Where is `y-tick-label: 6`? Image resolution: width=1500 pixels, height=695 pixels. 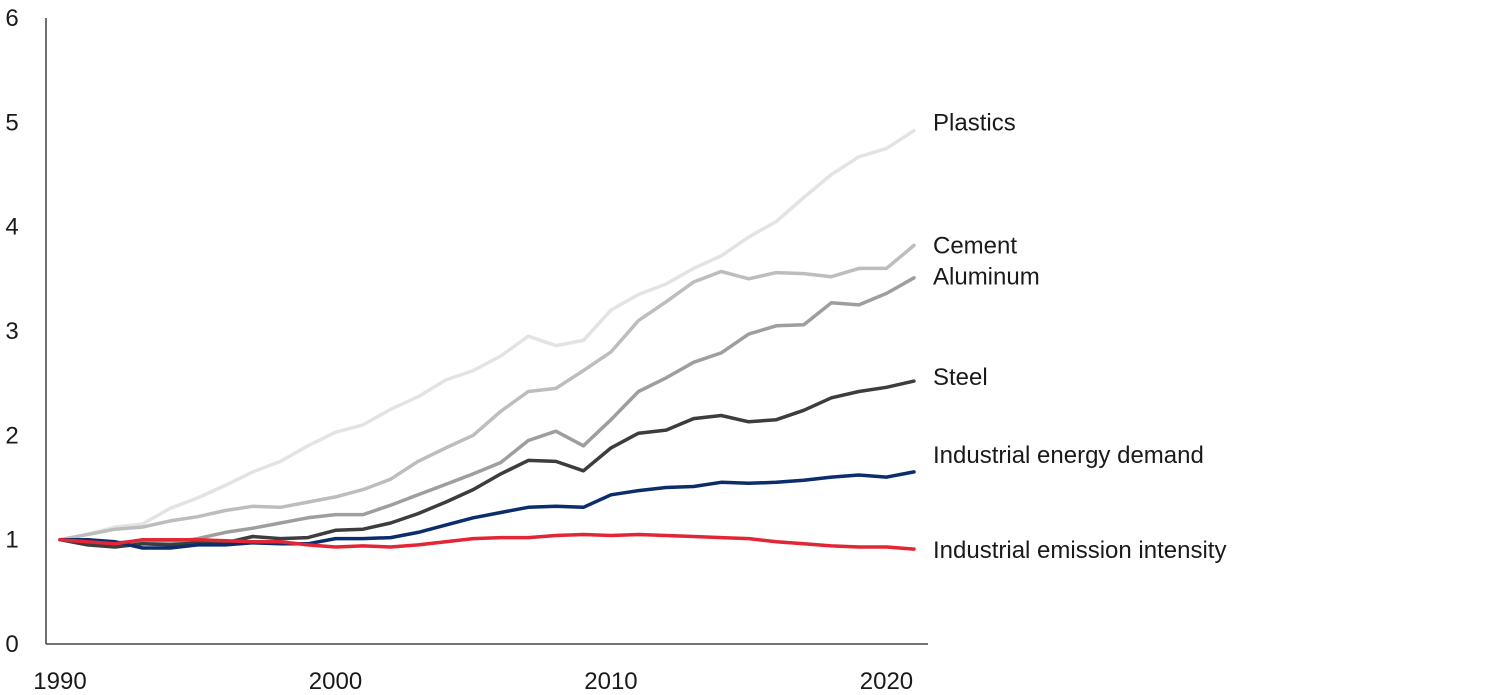 y-tick-label: 6 is located at coordinates (11, 18).